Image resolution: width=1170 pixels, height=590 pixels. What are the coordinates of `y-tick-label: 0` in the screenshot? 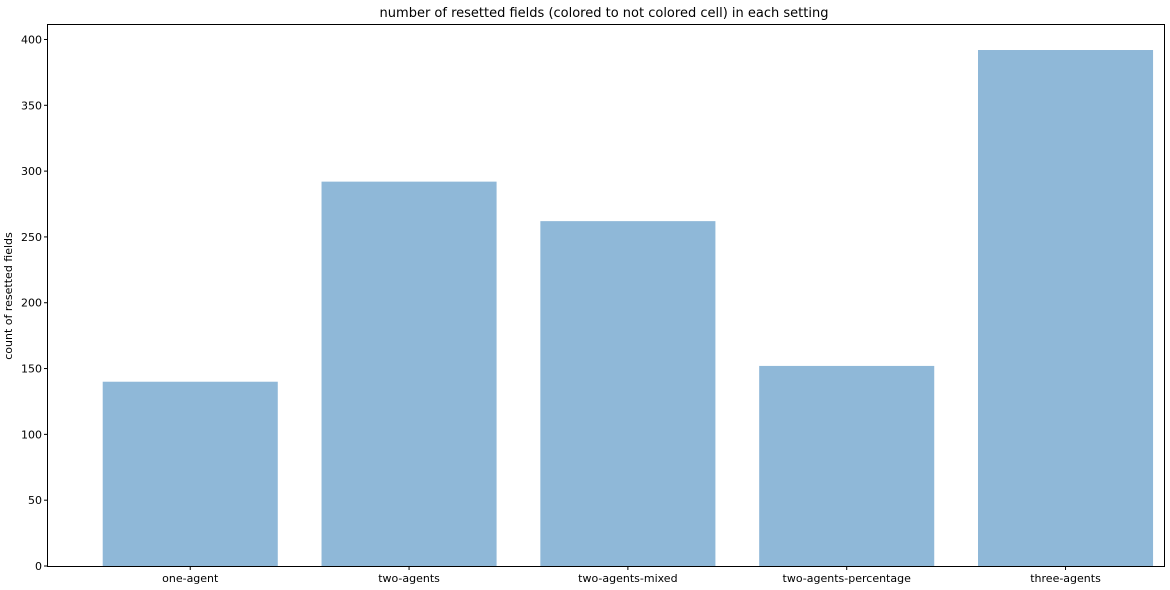 It's located at (38, 566).